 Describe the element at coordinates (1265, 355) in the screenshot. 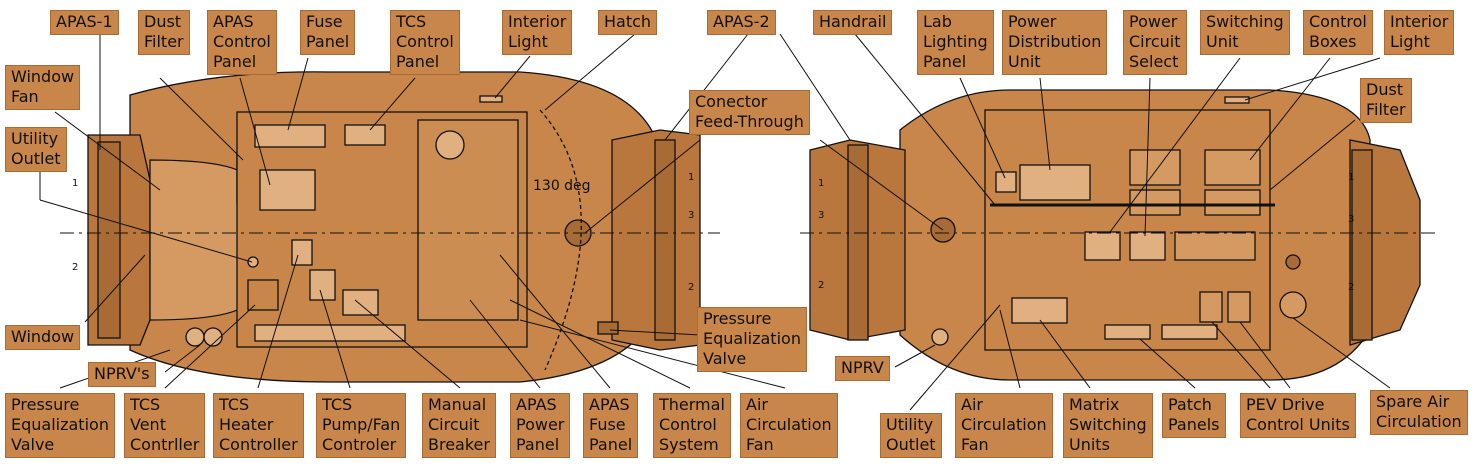

I see `leader-pev-b` at that location.